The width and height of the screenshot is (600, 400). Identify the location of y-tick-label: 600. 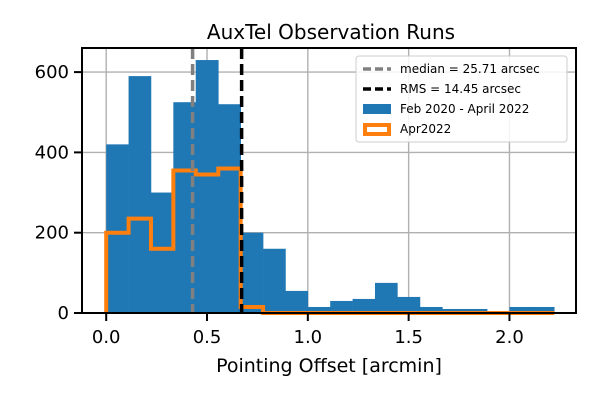
(52, 72).